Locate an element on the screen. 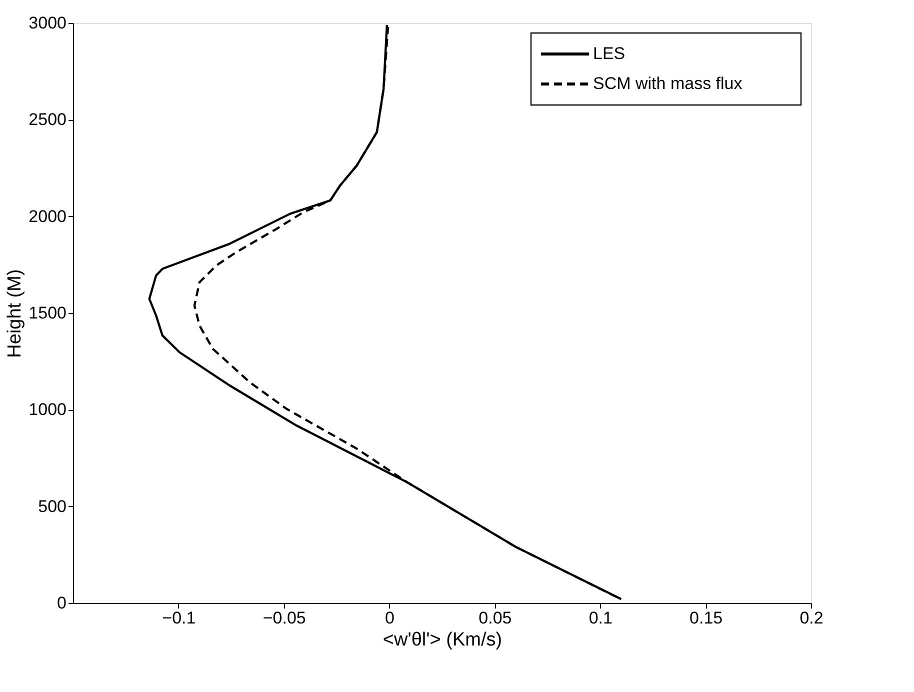  x-tick-label: 0.15 is located at coordinates (706, 618).